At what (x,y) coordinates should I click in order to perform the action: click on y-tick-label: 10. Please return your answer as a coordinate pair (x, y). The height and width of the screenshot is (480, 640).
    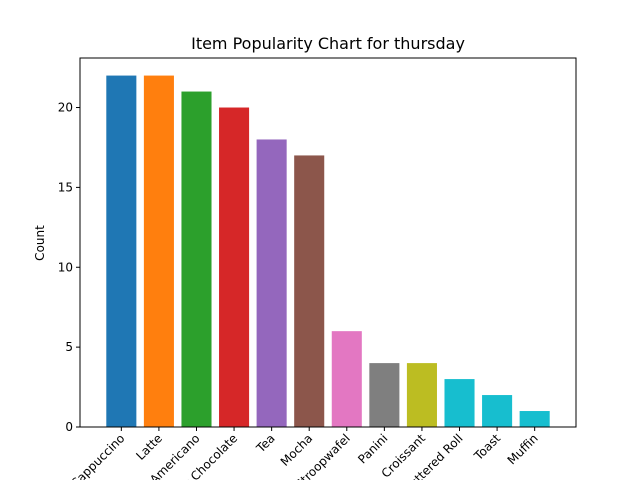
    Looking at the image, I should click on (65, 267).